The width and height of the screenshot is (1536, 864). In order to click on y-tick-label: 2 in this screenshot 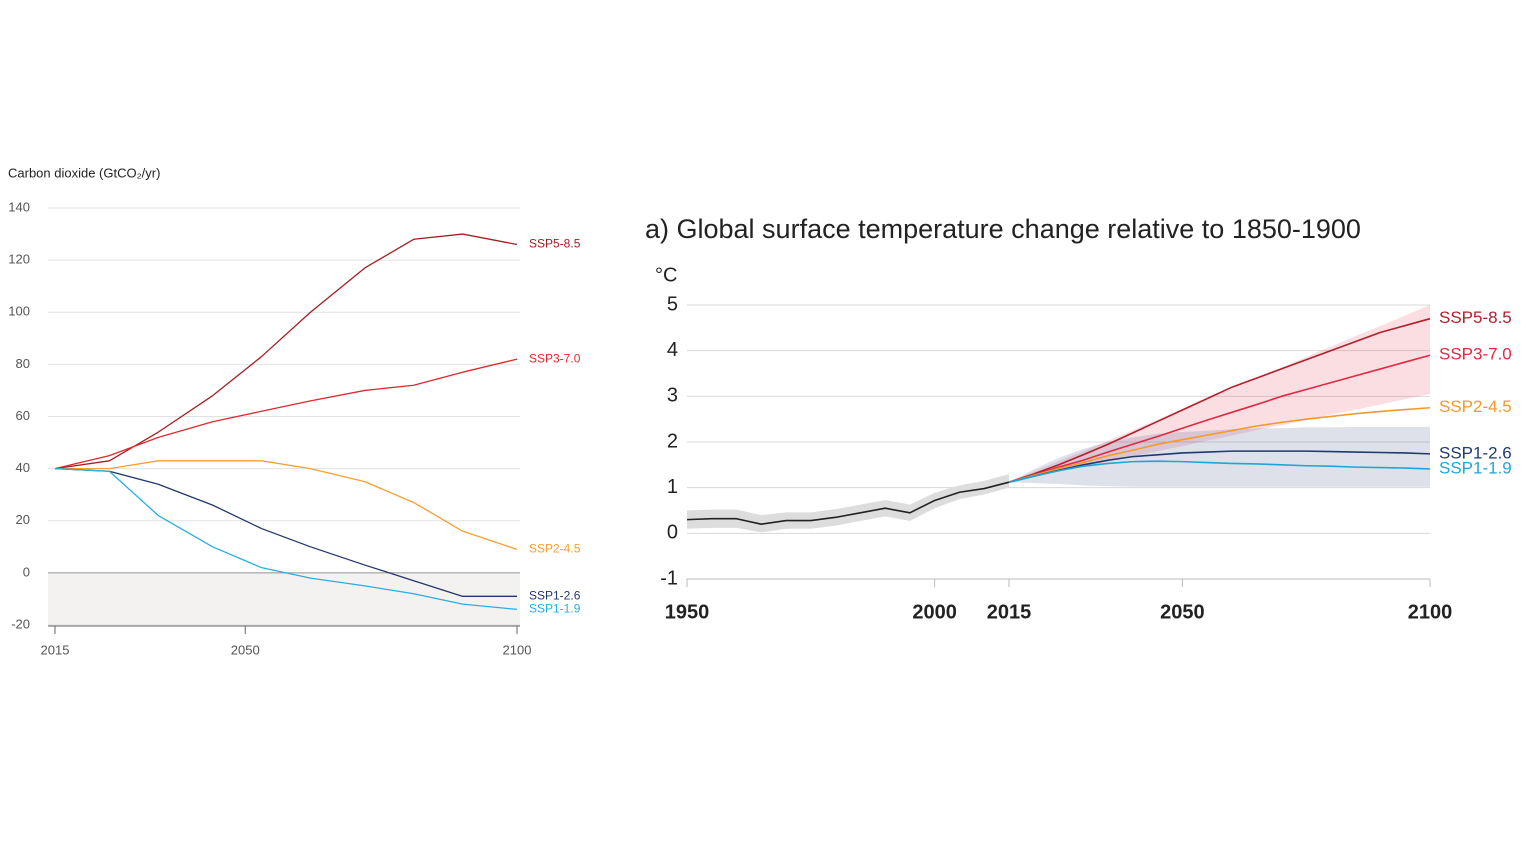, I will do `click(672, 441)`.